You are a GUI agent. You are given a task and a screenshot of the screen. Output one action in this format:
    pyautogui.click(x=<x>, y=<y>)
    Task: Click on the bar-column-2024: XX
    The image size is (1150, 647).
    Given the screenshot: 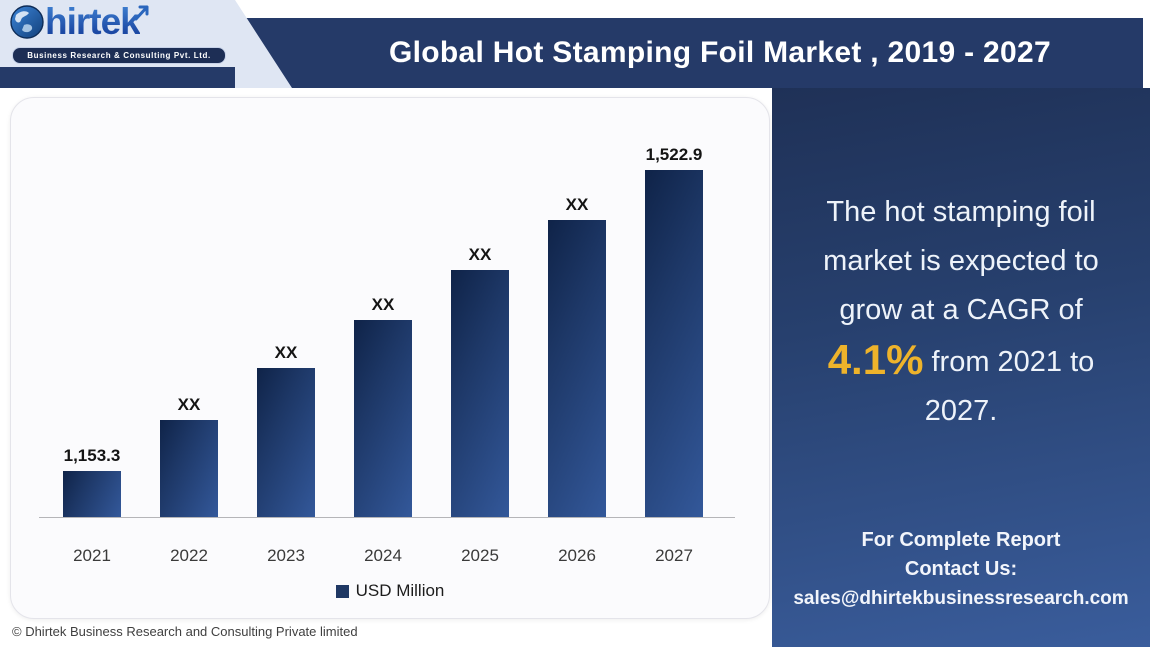 What is the action you would take?
    pyautogui.click(x=383, y=406)
    